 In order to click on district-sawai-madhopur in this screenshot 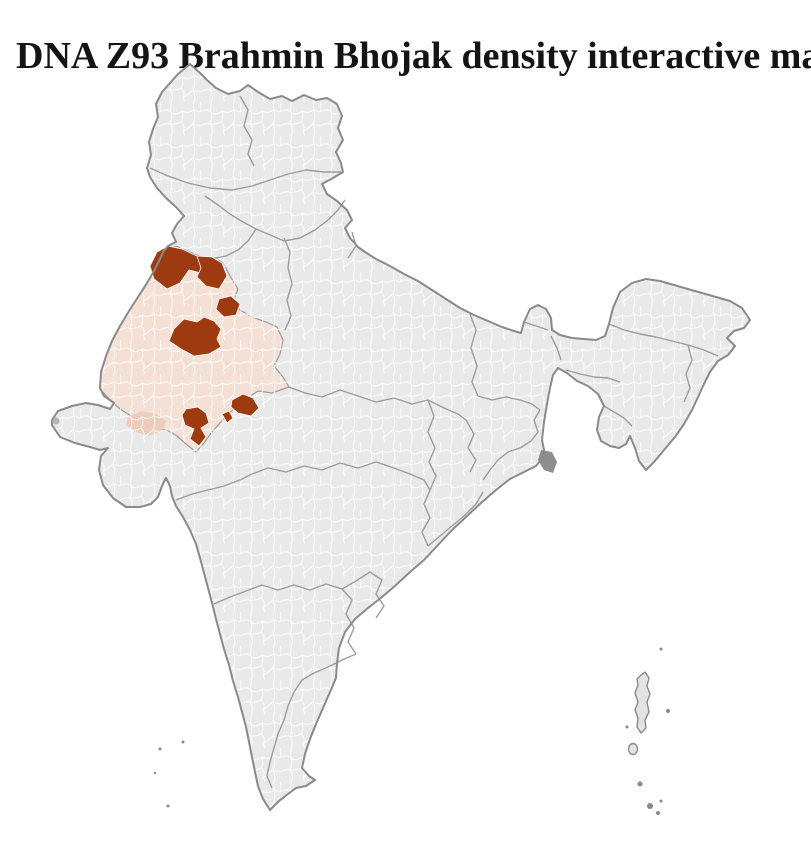, I will do `click(245, 405)`.